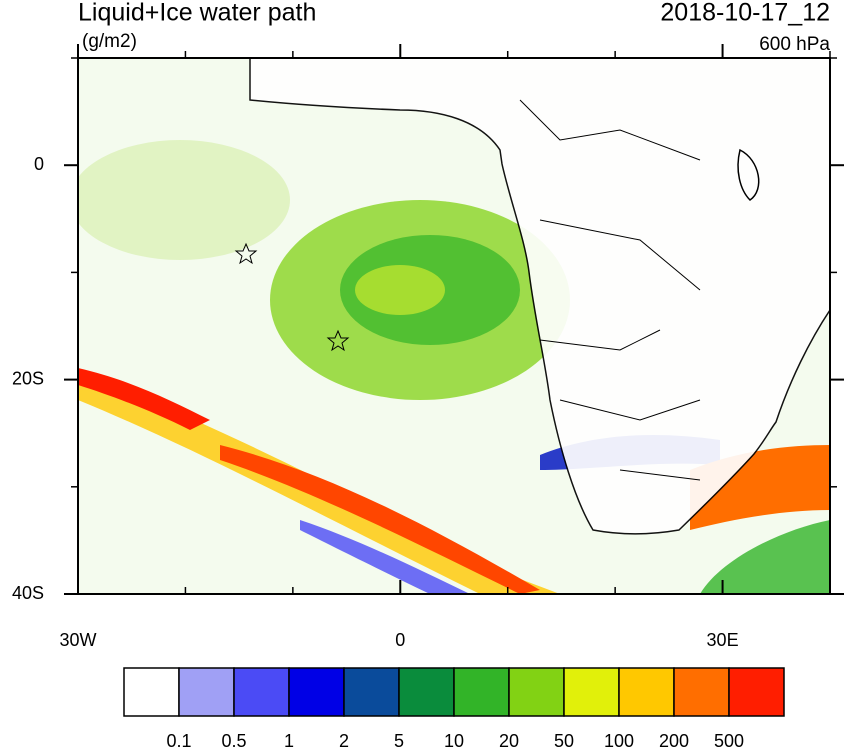 Image resolution: width=850 pixels, height=750 pixels. Describe the element at coordinates (745, 13) in the screenshot. I see `time: 2018-10-17_12` at that location.